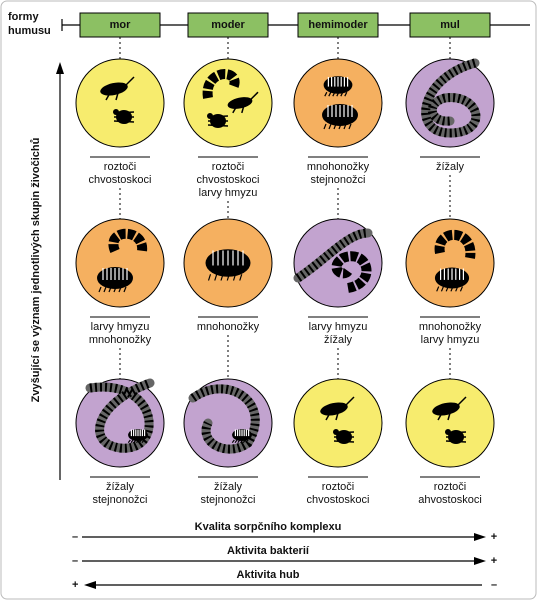 Image resolution: width=537 pixels, height=600 pixels. I want to click on column-label: mor, so click(121, 25).